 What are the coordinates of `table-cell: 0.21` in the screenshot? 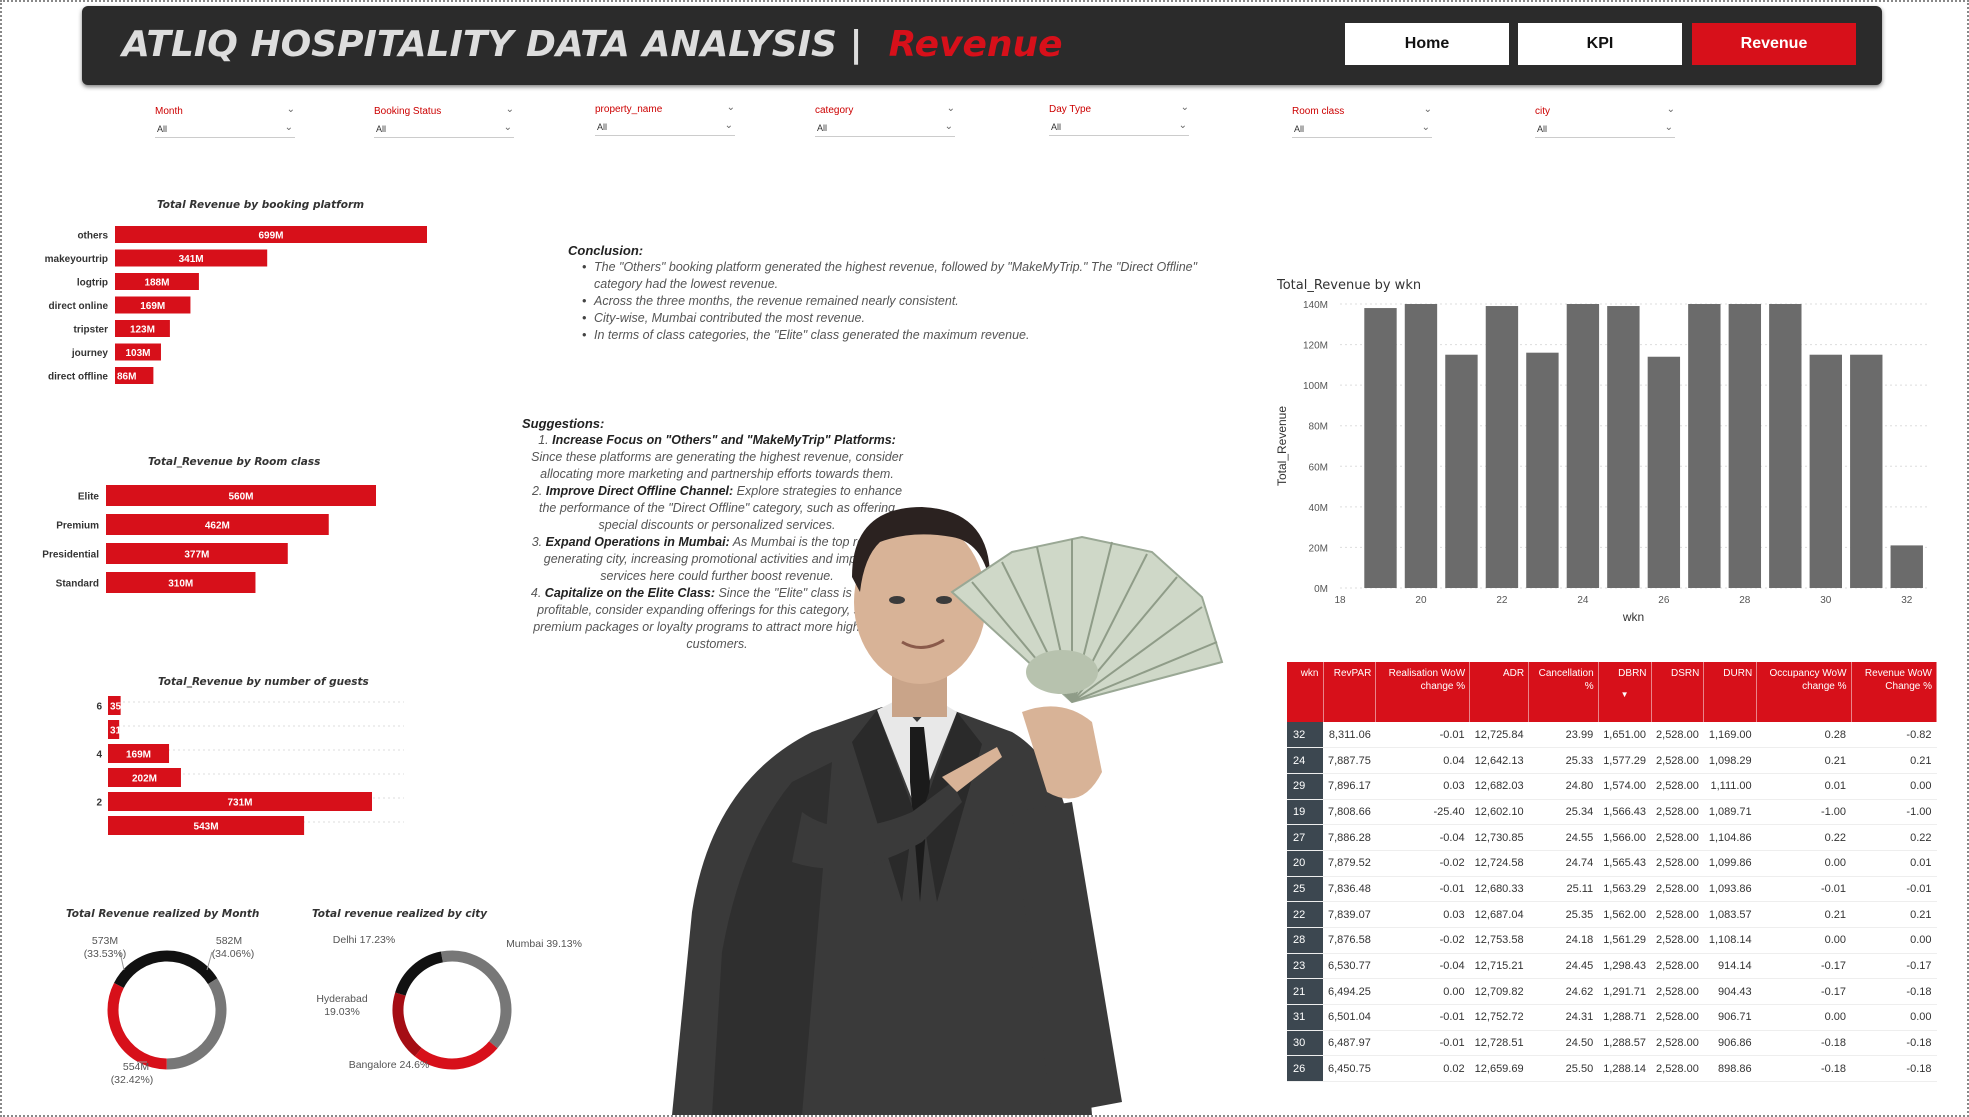 It's located at (1804, 760).